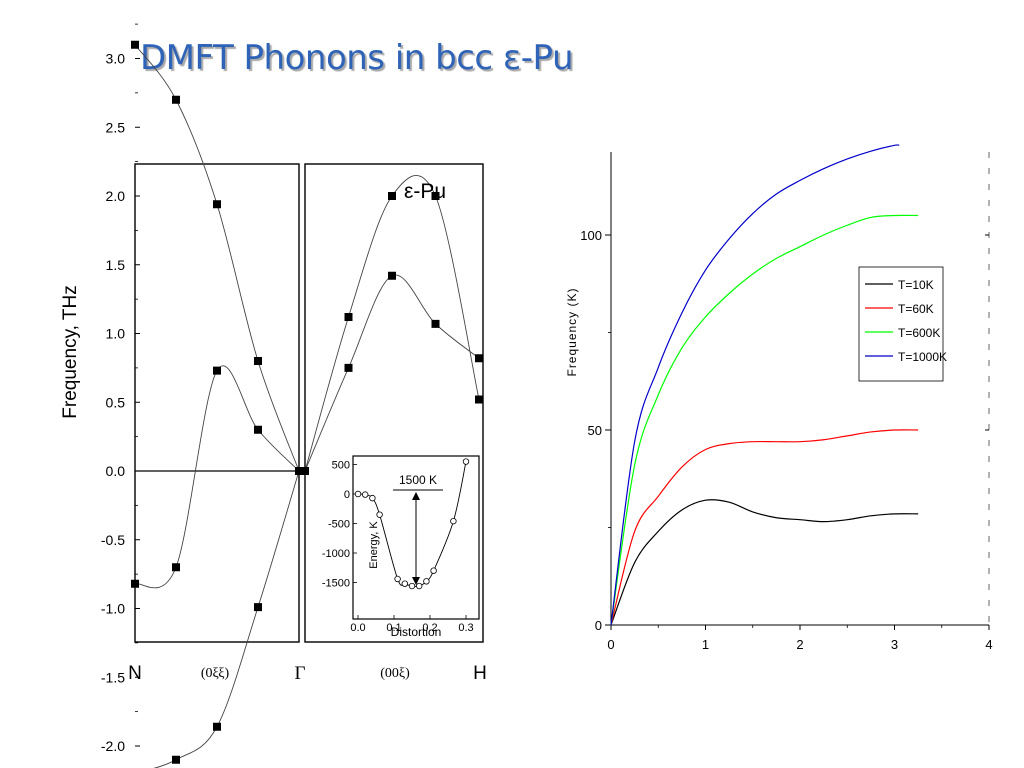  What do you see at coordinates (416, 496) in the screenshot?
I see `arrowhead-up` at bounding box center [416, 496].